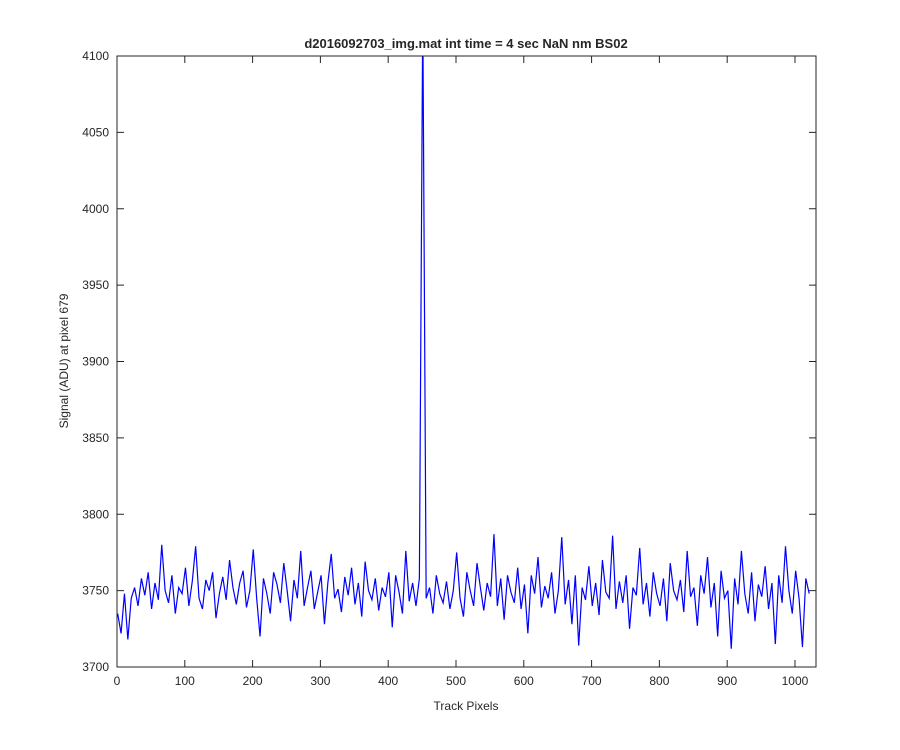 The width and height of the screenshot is (900, 750). Describe the element at coordinates (95, 56) in the screenshot. I see `y-tick-label: 4100` at that location.